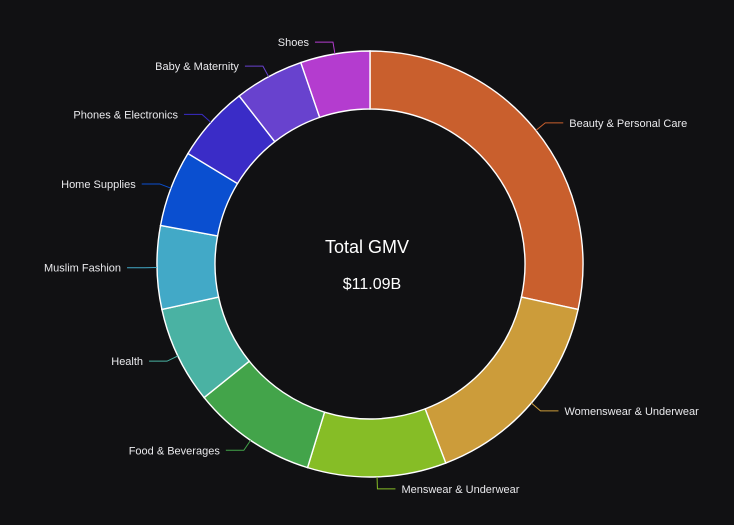 This screenshot has width=734, height=525. What do you see at coordinates (156, 186) in the screenshot?
I see `leader-line-home-supplies` at bounding box center [156, 186].